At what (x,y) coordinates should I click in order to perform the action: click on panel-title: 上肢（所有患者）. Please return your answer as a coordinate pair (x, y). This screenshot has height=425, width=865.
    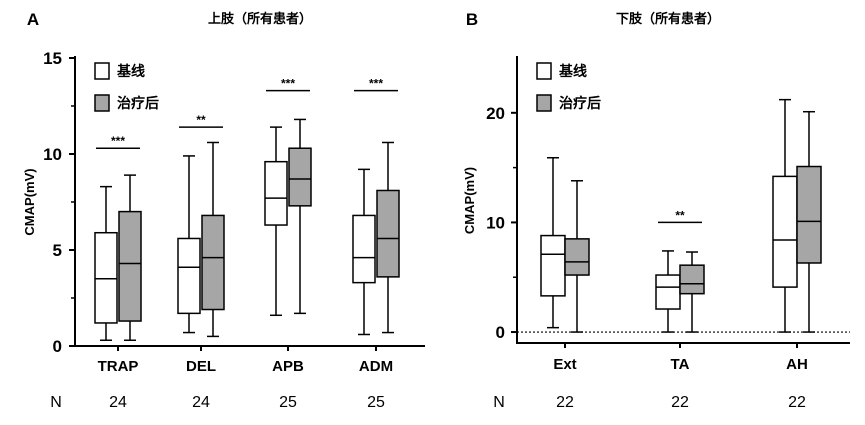
    Looking at the image, I should click on (260, 18).